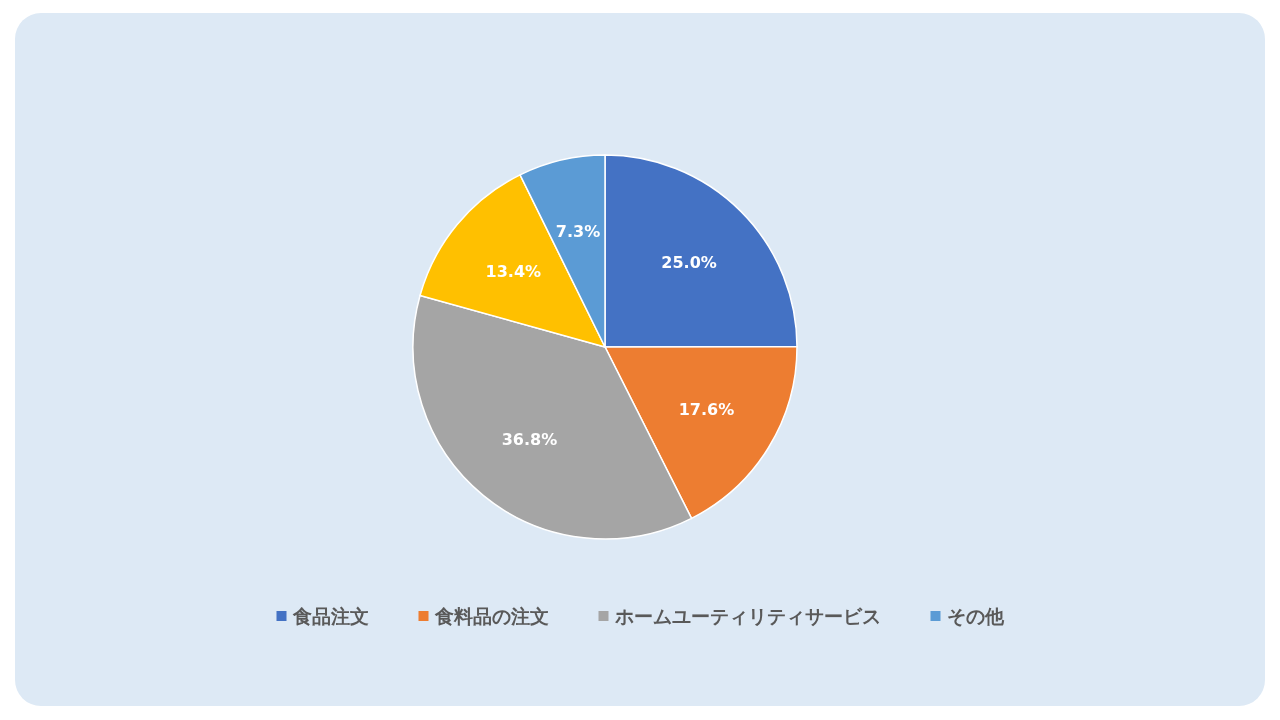  Describe the element at coordinates (747, 616) in the screenshot. I see `legend-label: ホームユーティリティサービス` at that location.